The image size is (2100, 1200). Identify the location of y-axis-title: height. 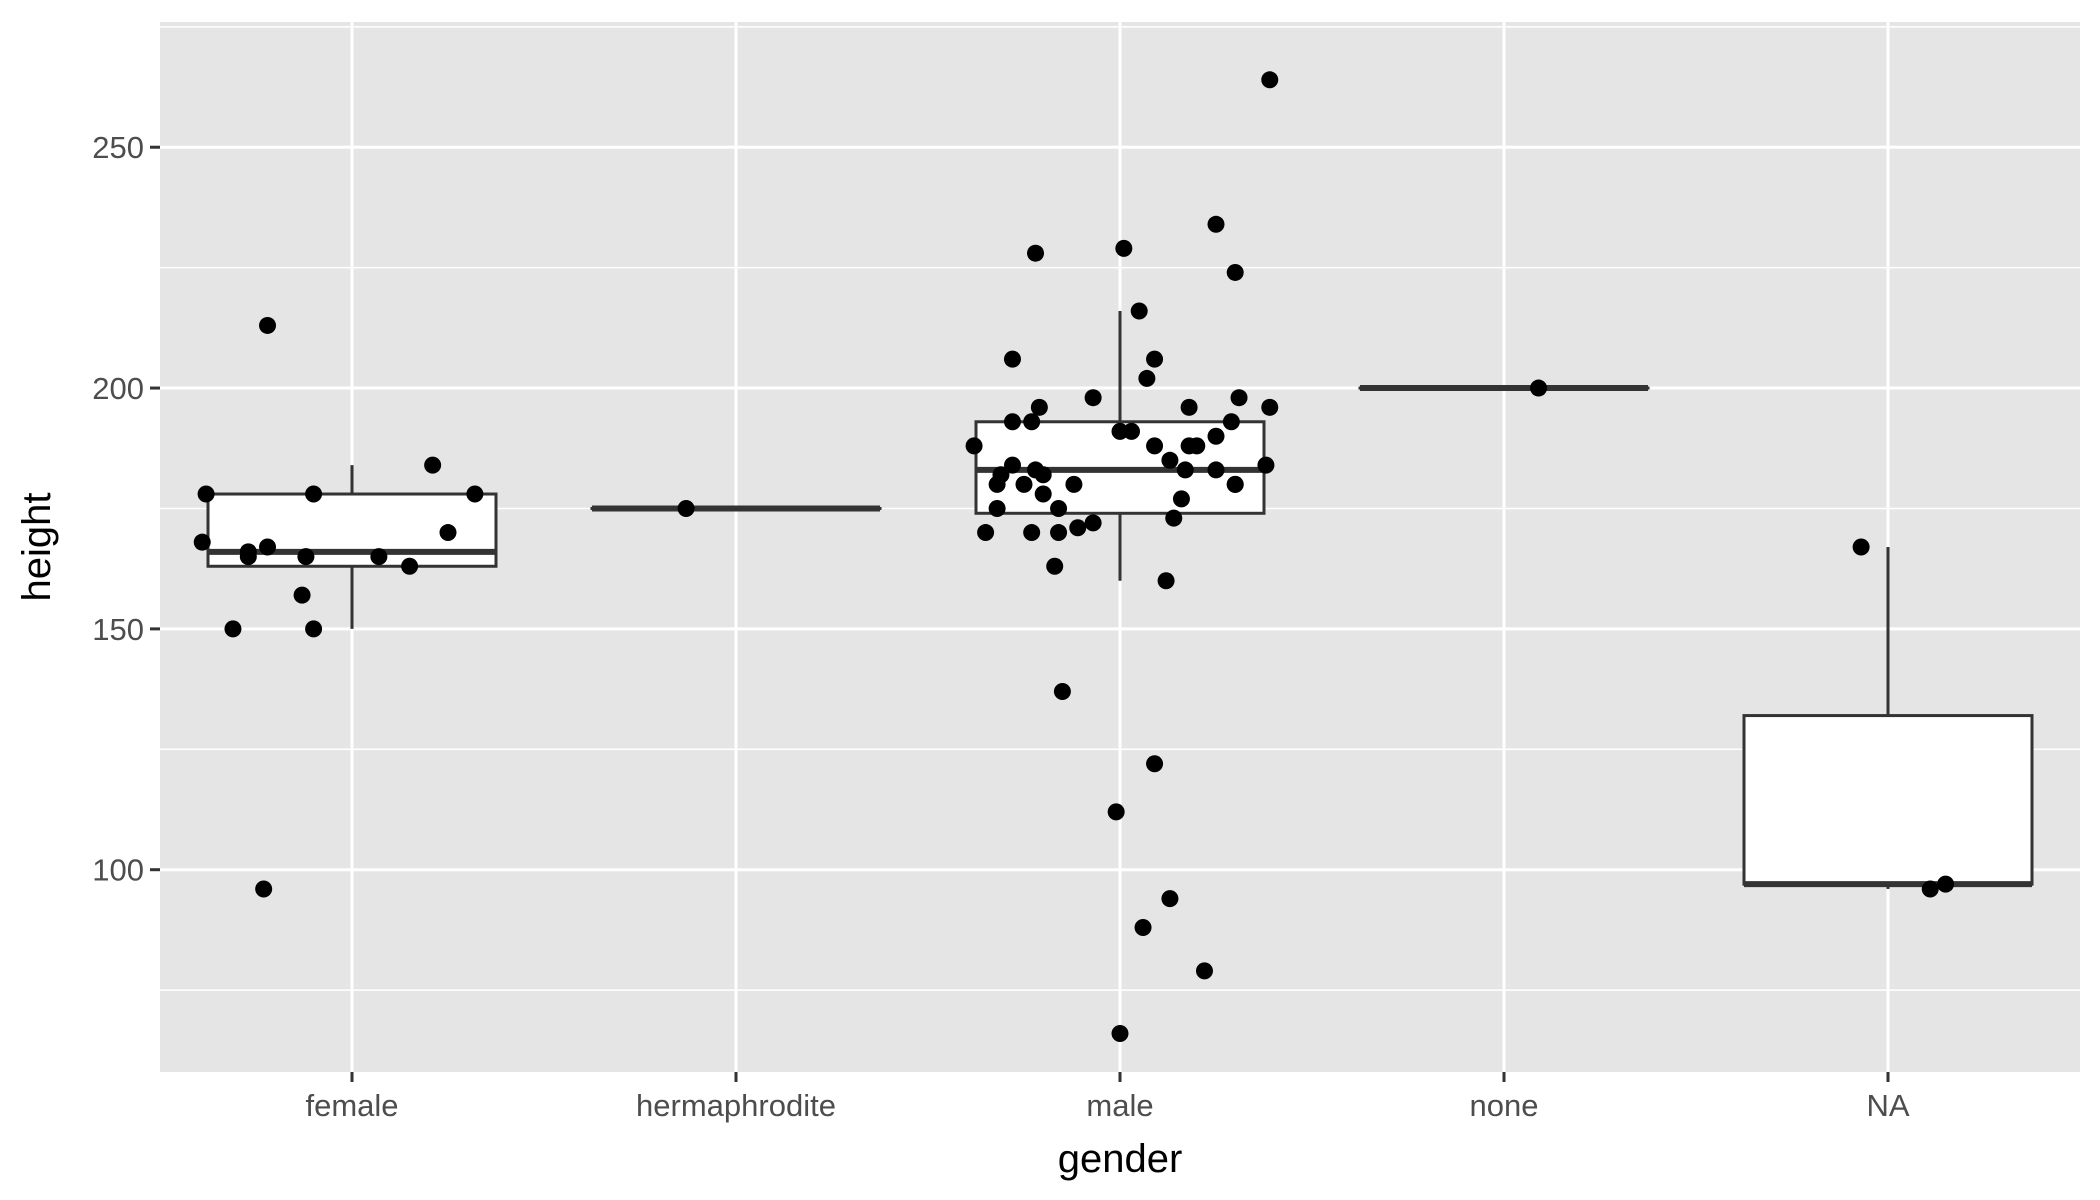
(37, 547).